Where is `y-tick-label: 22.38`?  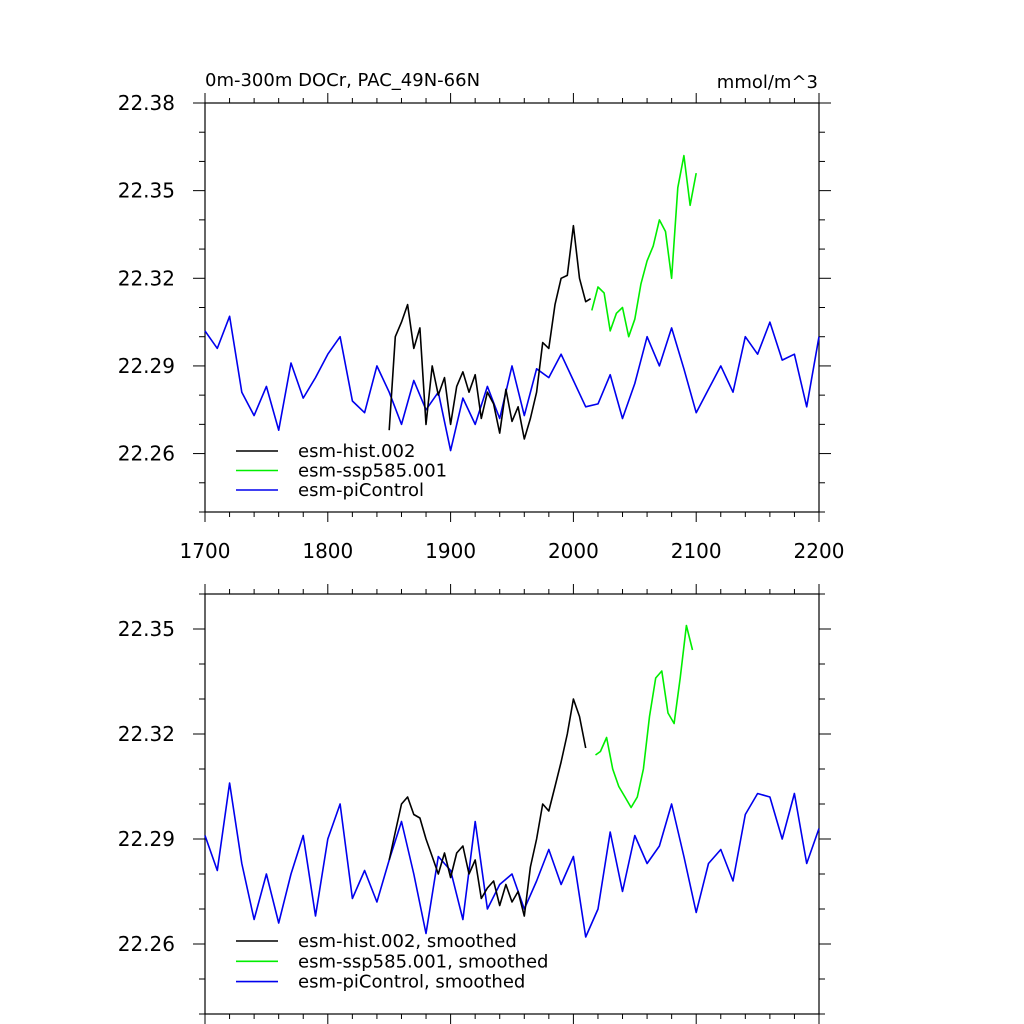
y-tick-label: 22.38 is located at coordinates (146, 103).